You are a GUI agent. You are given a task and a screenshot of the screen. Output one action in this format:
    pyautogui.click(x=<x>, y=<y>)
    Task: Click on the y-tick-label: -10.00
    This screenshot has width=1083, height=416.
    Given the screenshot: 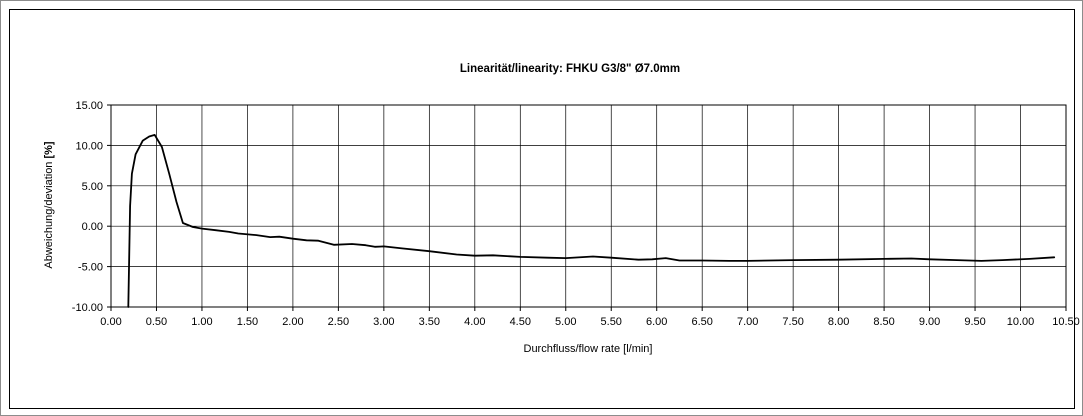 What is the action you would take?
    pyautogui.click(x=87, y=308)
    